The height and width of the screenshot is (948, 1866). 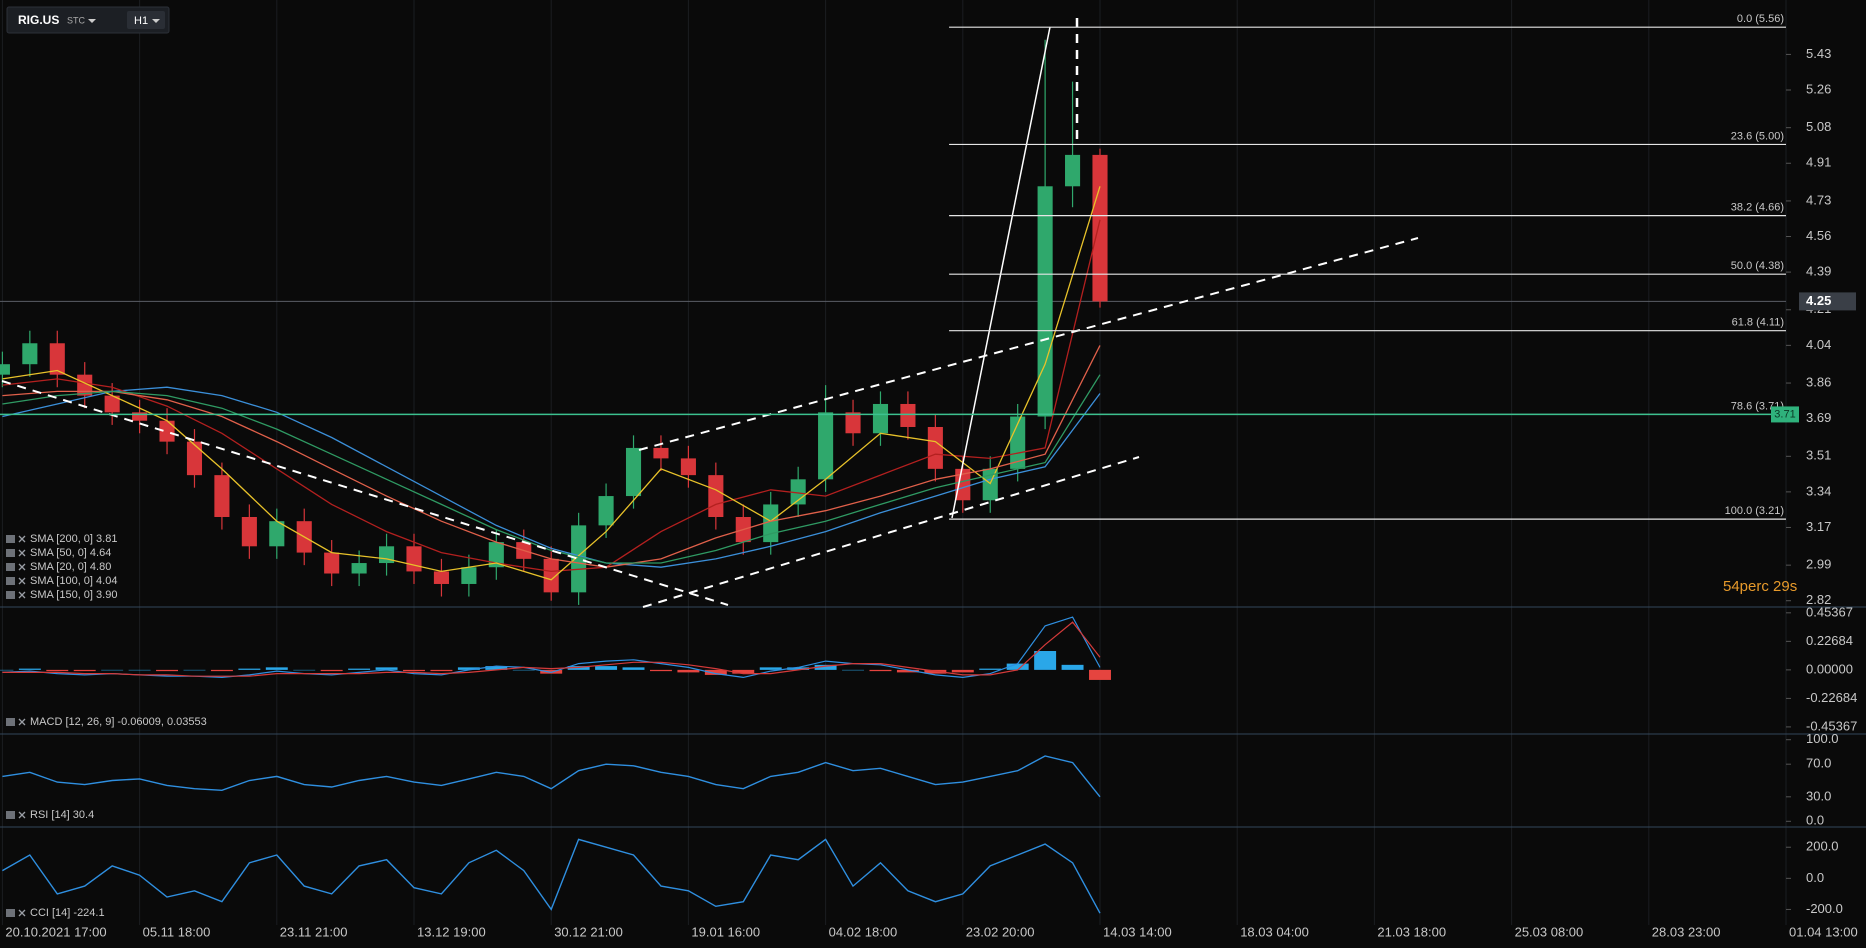 I want to click on y-tick-label: 100.0, so click(x=1822, y=738).